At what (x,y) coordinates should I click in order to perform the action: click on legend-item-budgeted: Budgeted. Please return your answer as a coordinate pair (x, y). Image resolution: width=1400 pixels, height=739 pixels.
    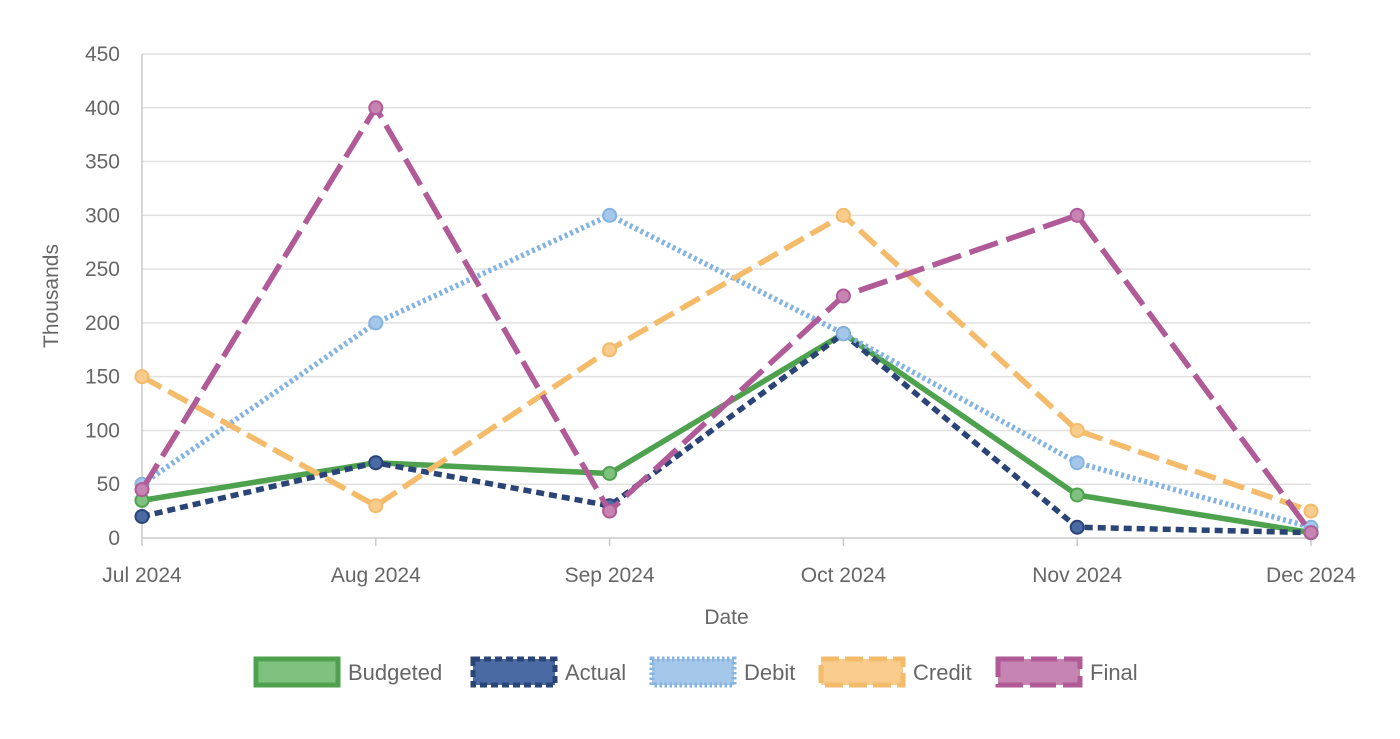
    Looking at the image, I should click on (347, 672).